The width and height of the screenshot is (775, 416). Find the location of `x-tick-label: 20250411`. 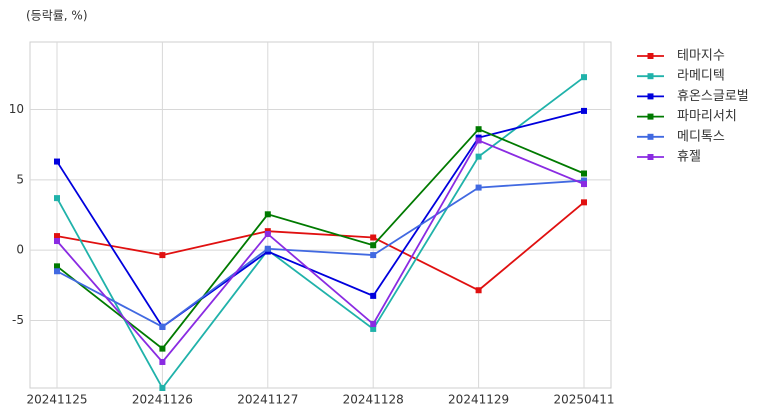

x-tick-label: 20250411 is located at coordinates (583, 400).